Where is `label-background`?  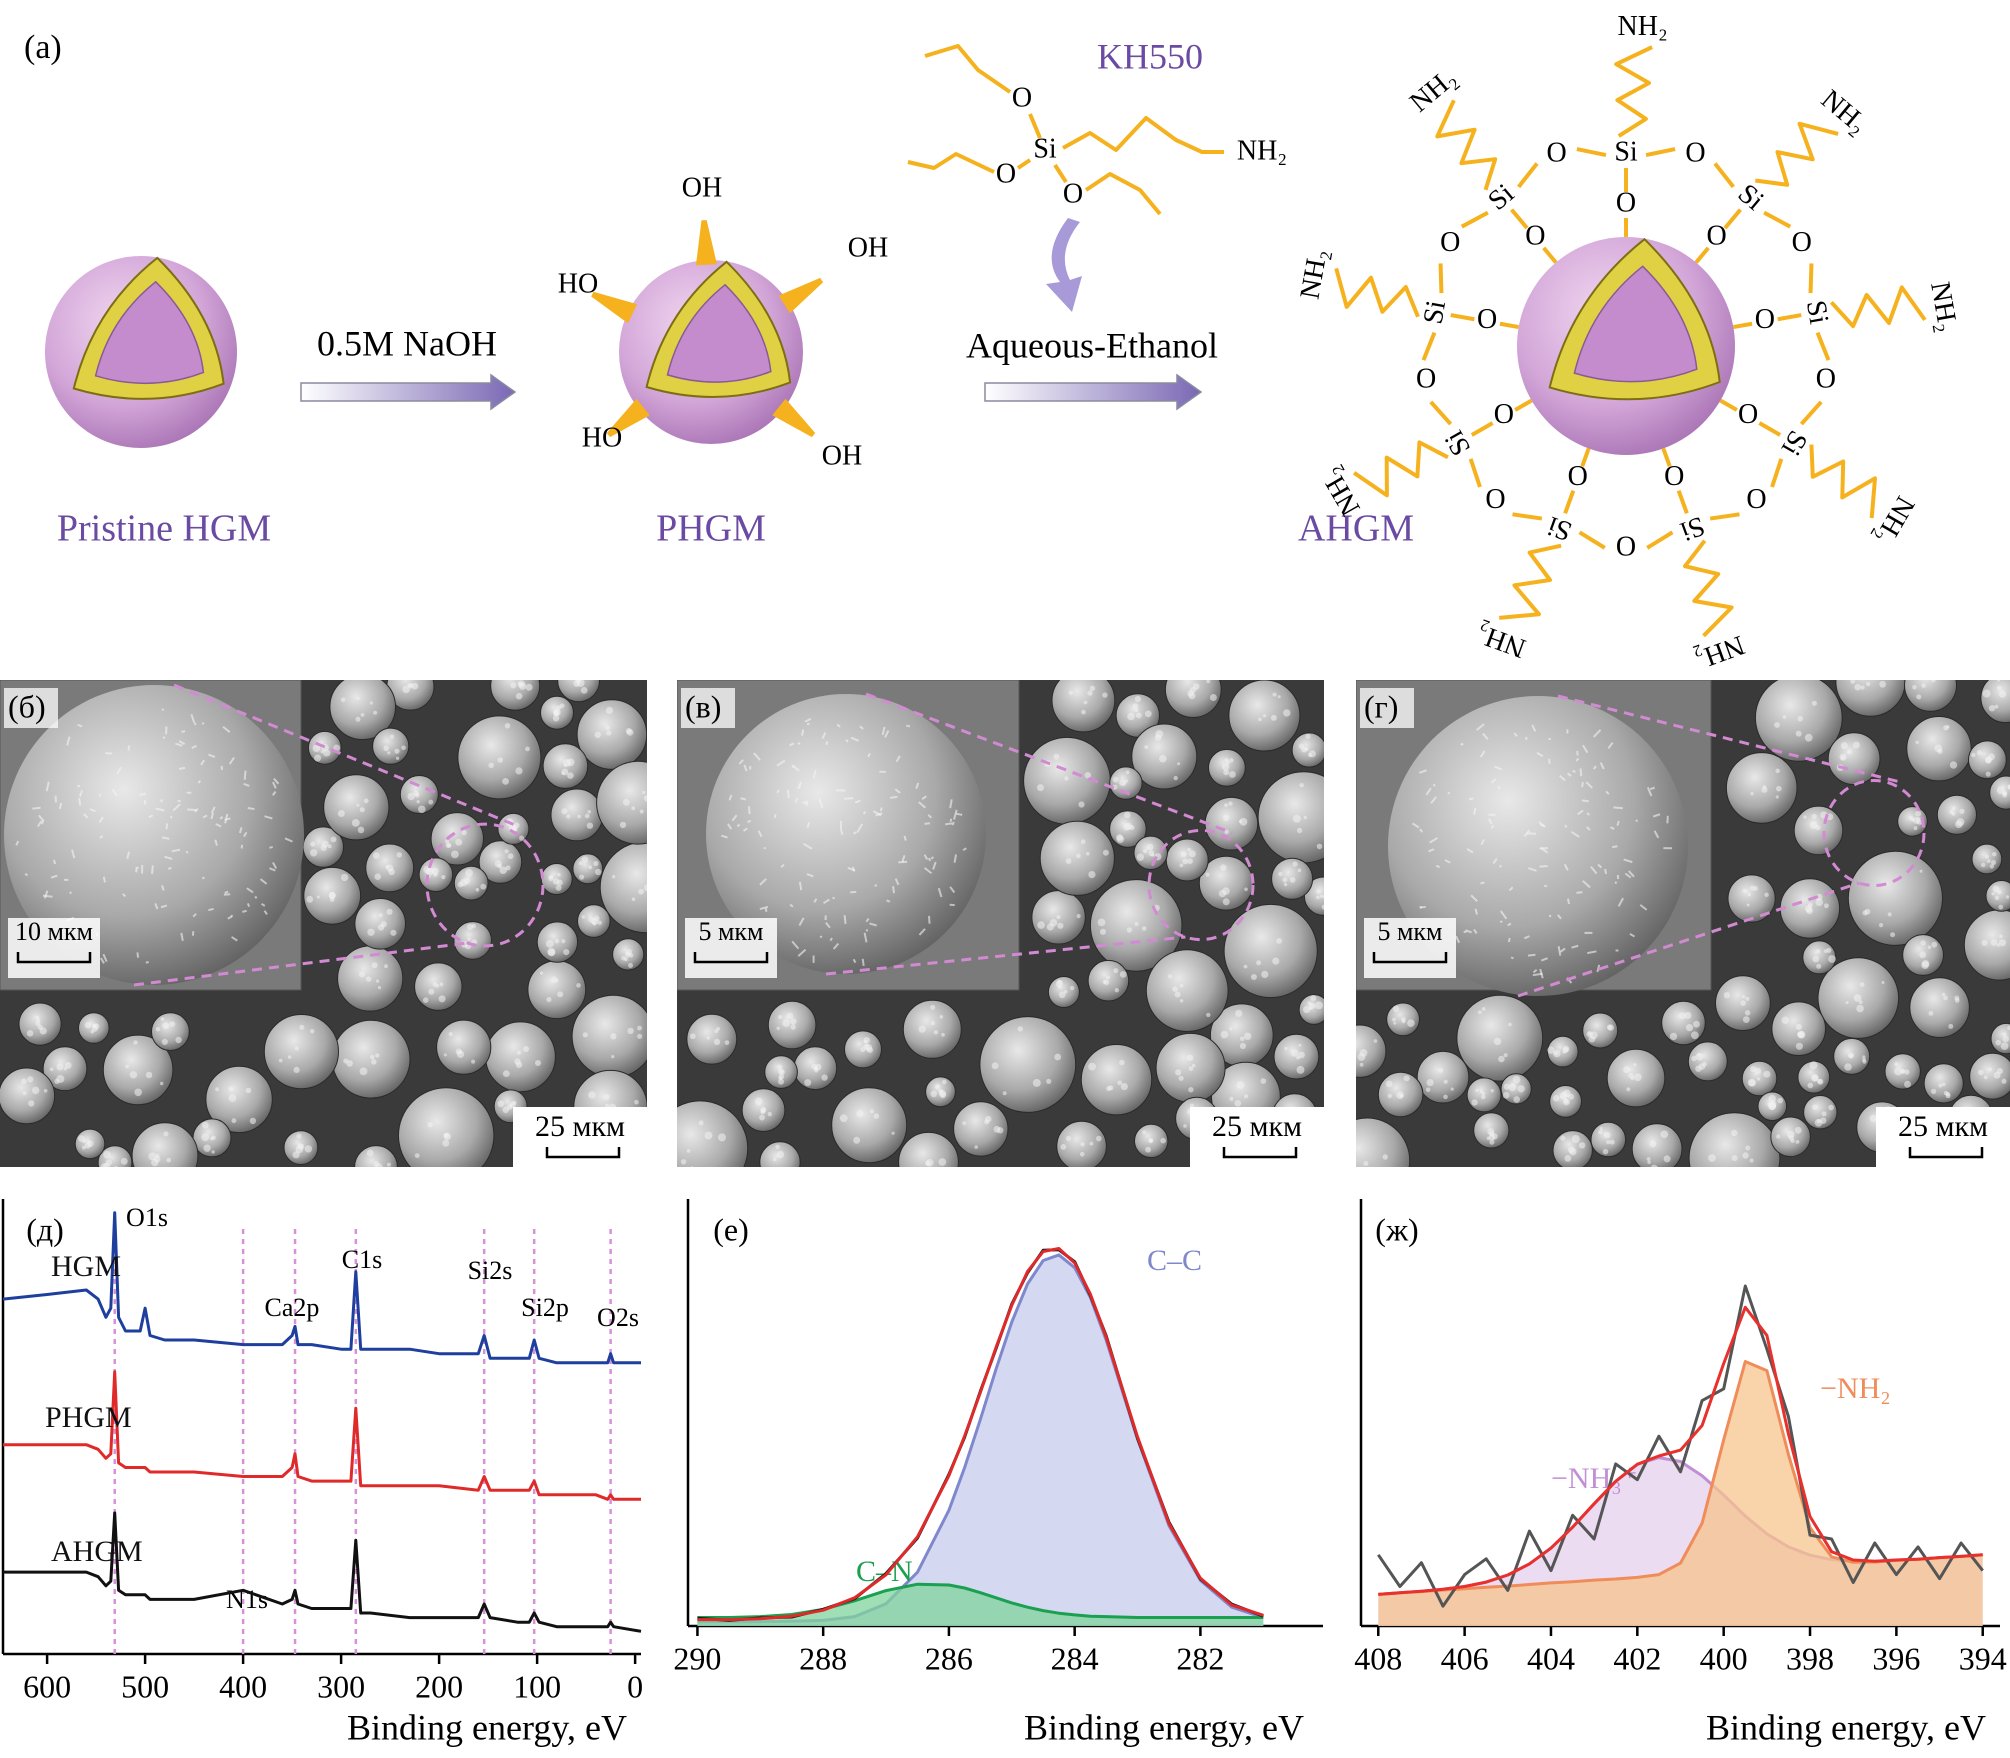 label-background is located at coordinates (1387, 708).